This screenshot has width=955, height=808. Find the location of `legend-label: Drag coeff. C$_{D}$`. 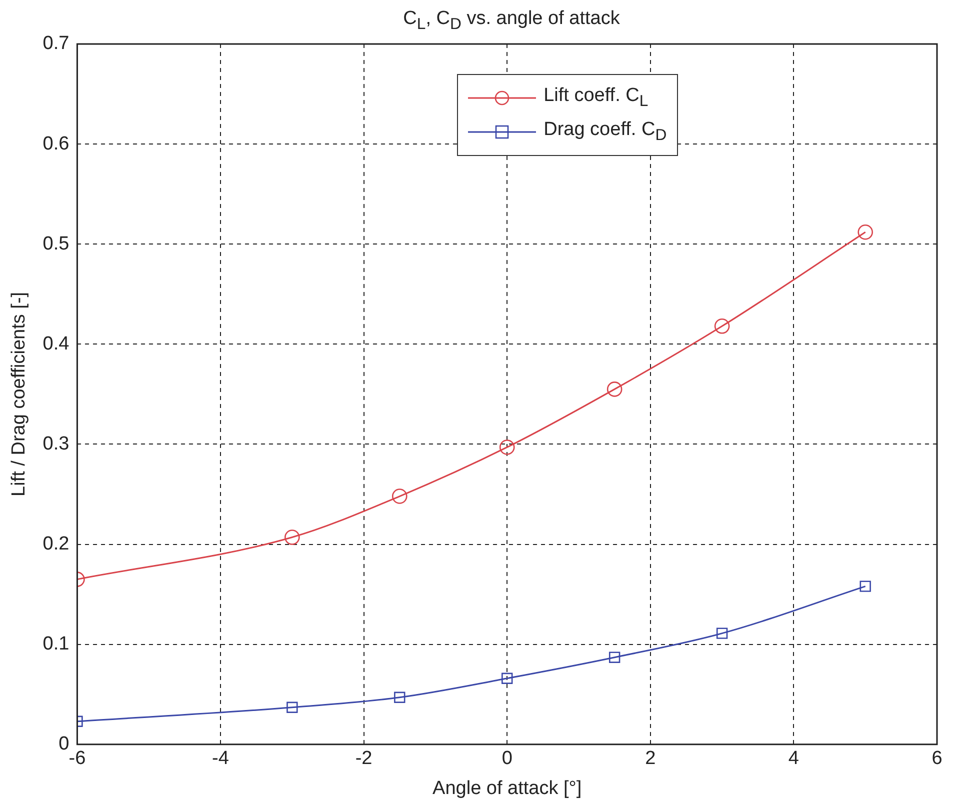

legend-label: Drag coeff. C$_{D}$ is located at coordinates (605, 132).